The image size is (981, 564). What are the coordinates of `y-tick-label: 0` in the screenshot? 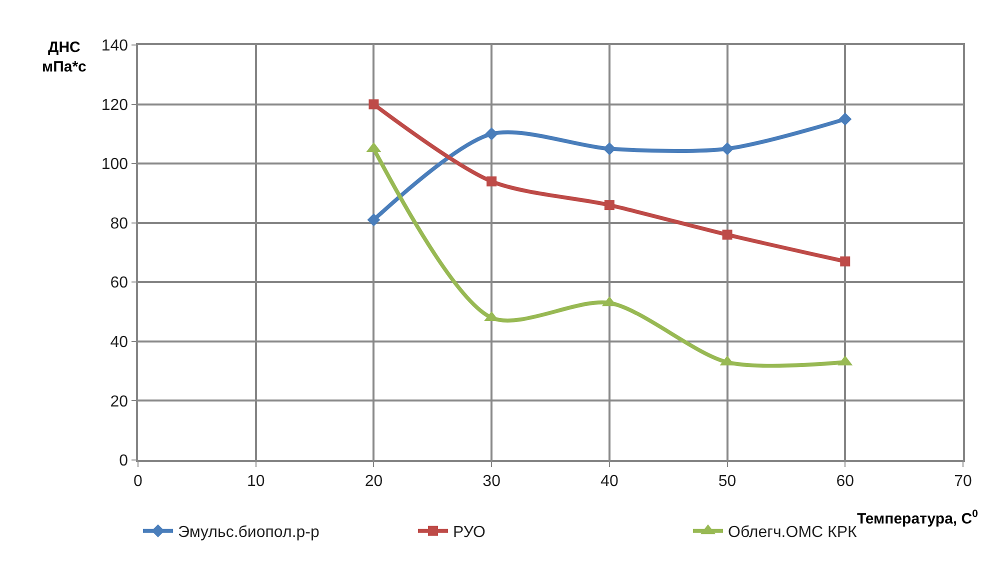 It's located at (123, 461).